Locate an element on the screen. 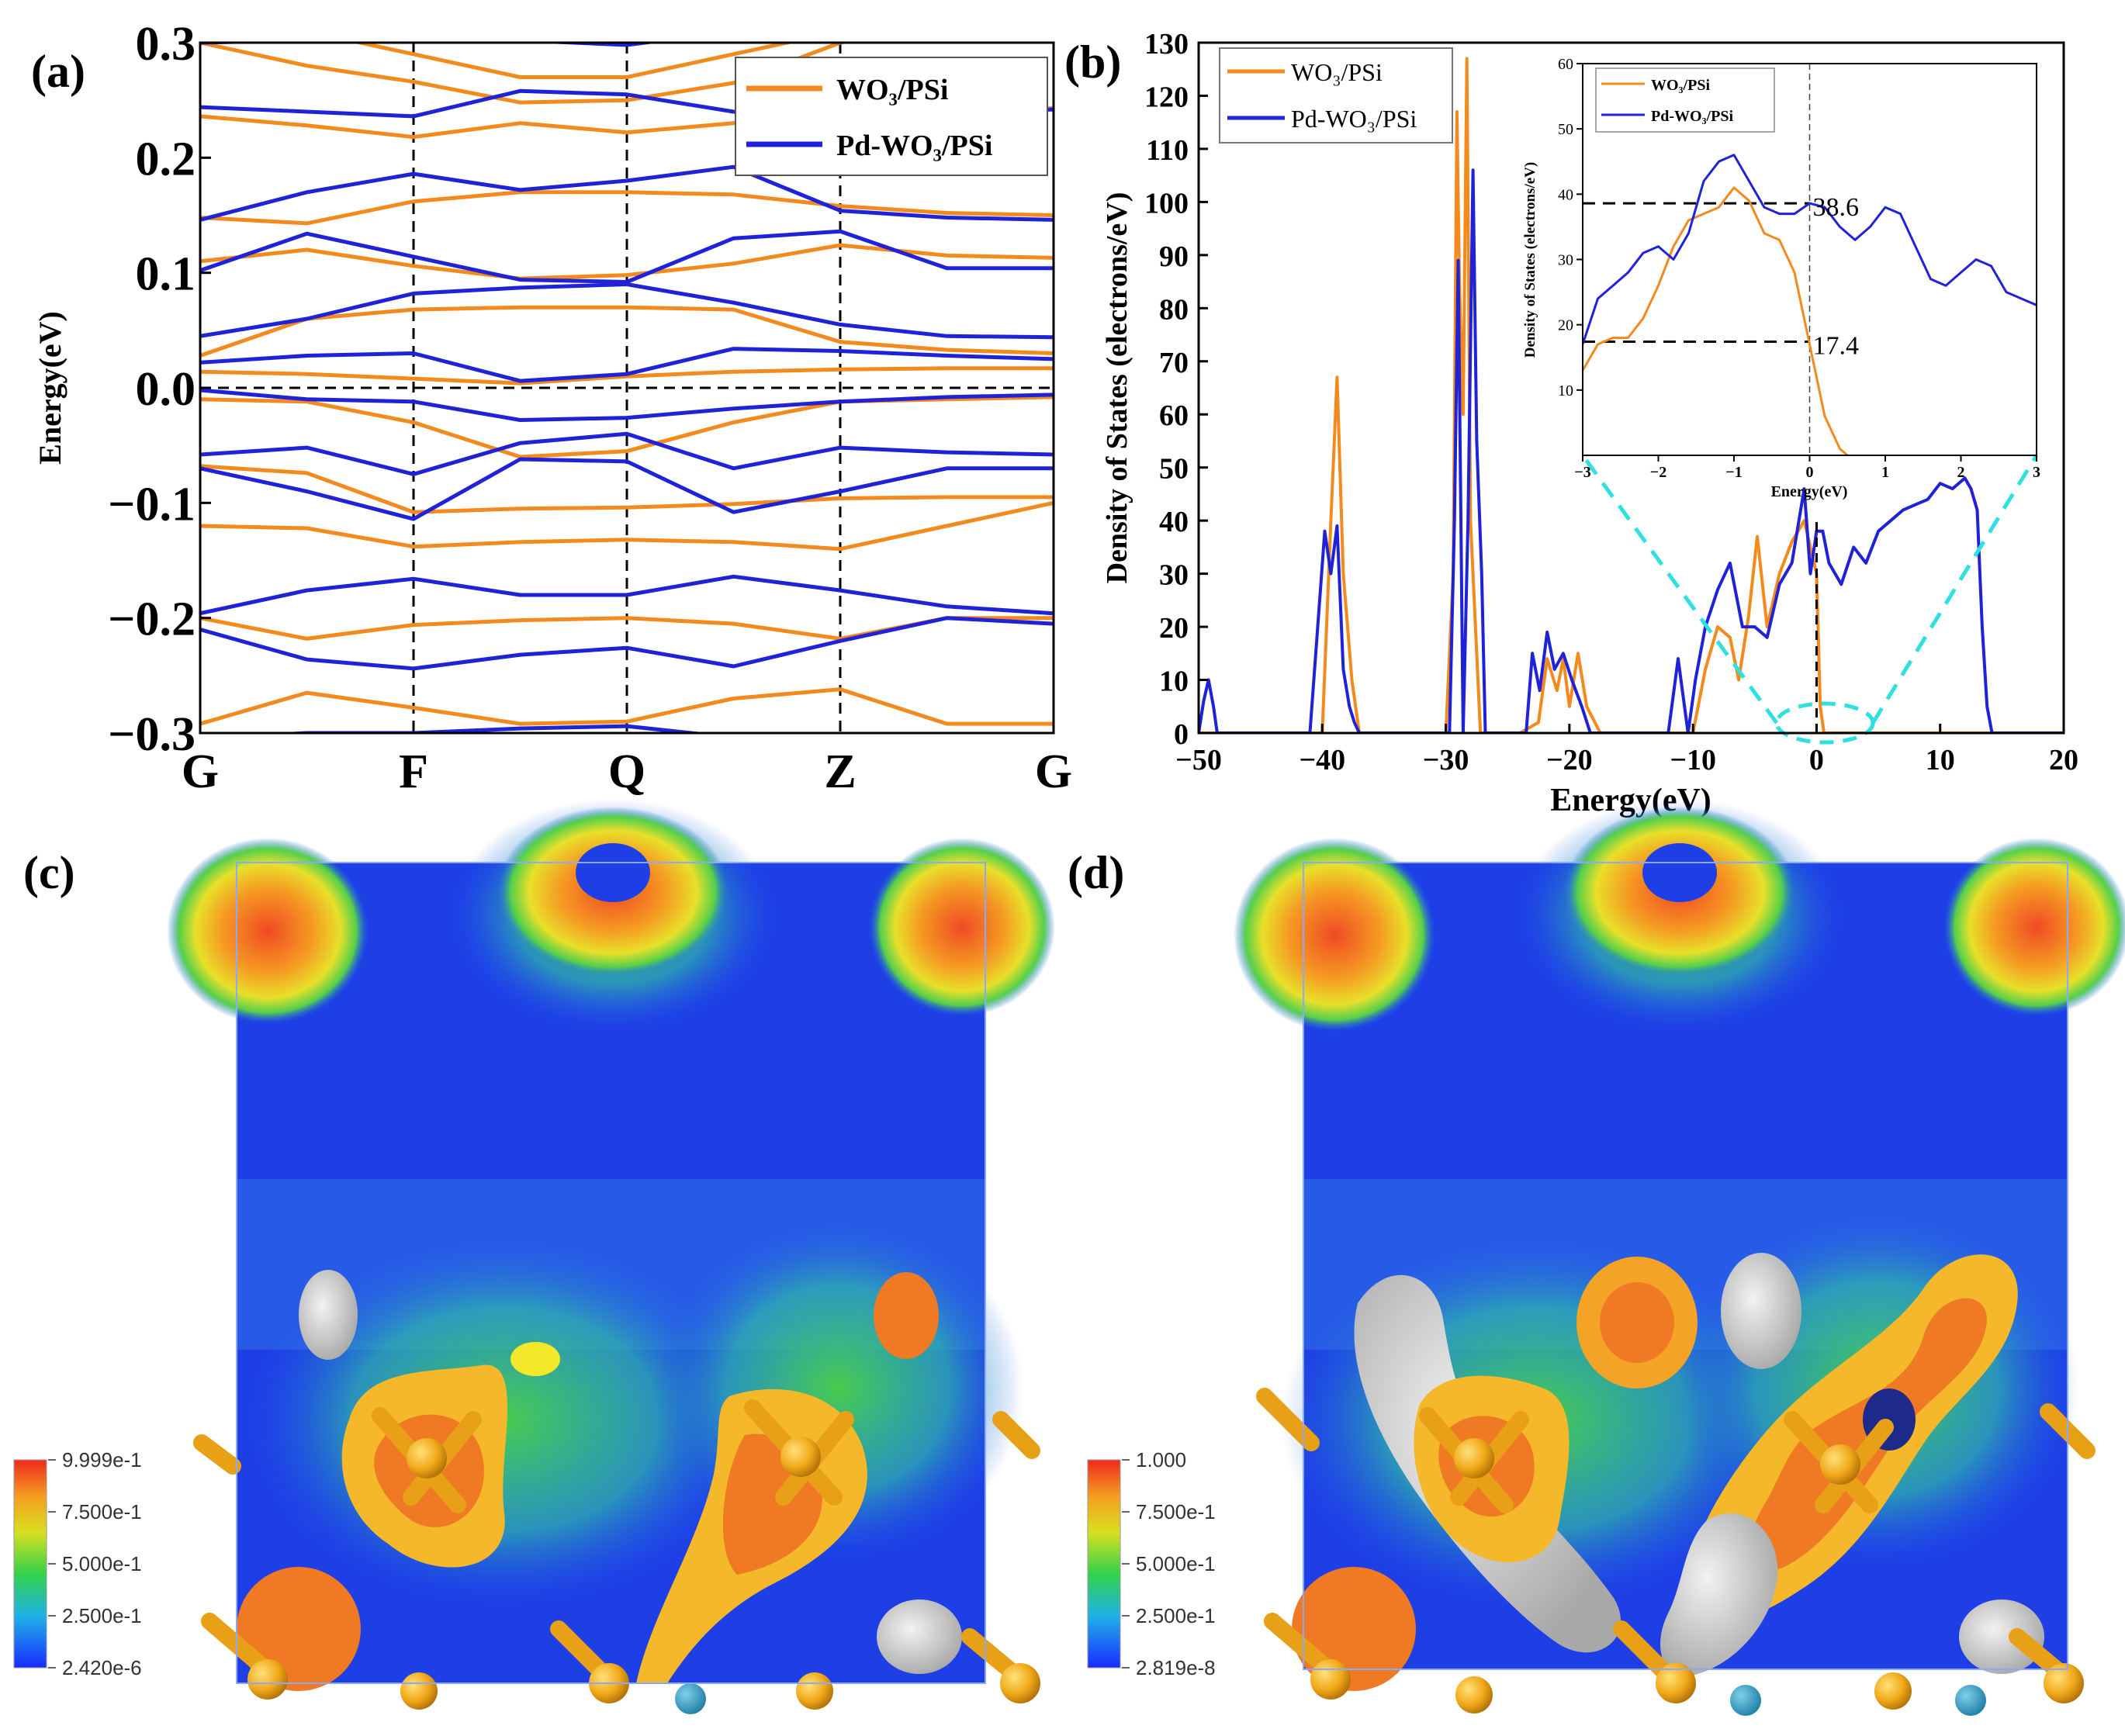 The image size is (2125, 1736). panel-b-label: (b) is located at coordinates (1092, 62).